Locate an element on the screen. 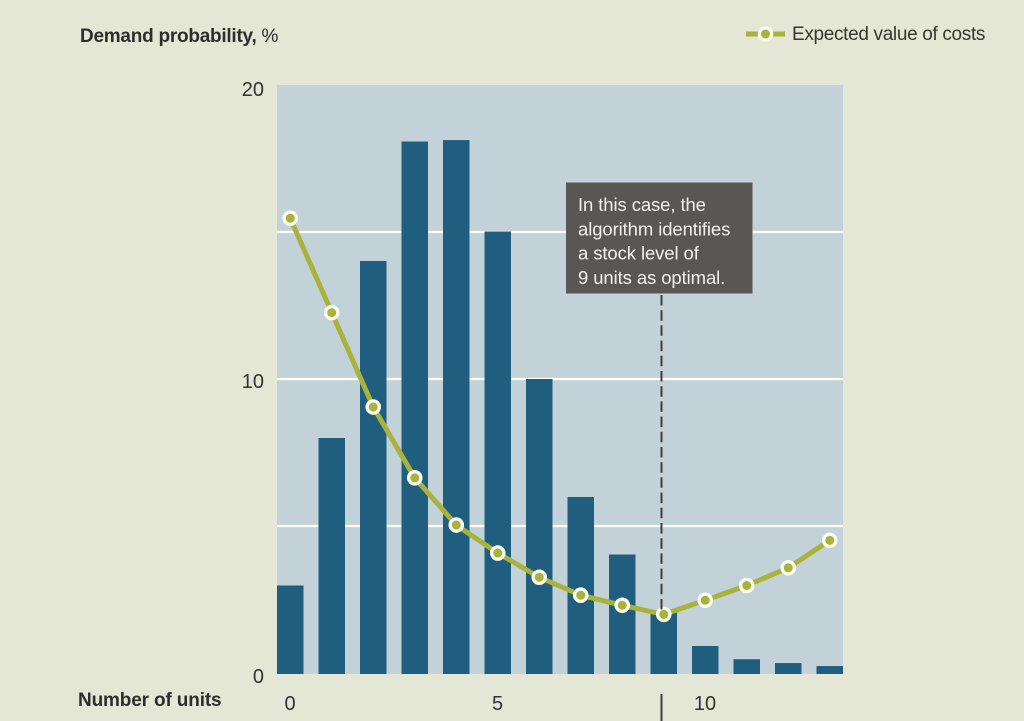  svg-text: 9 units as optimal. is located at coordinates (651, 277).